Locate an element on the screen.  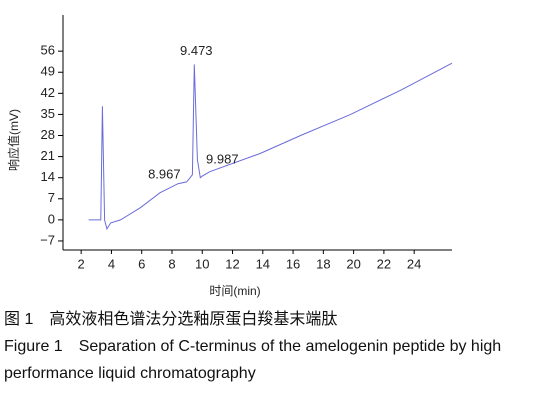
y-tick-label: 14 is located at coordinates (48, 176).